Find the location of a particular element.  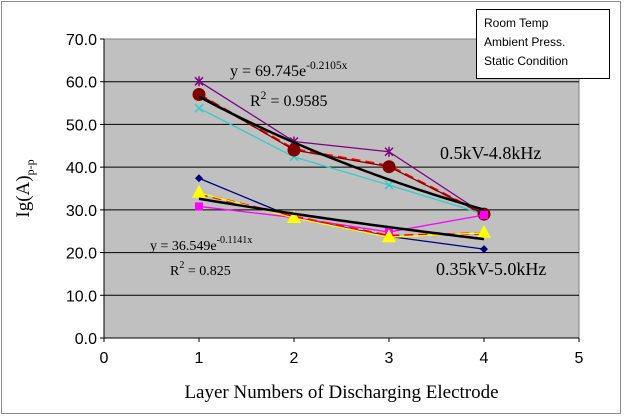

y-tick-label: 0.0 is located at coordinates (86, 339).